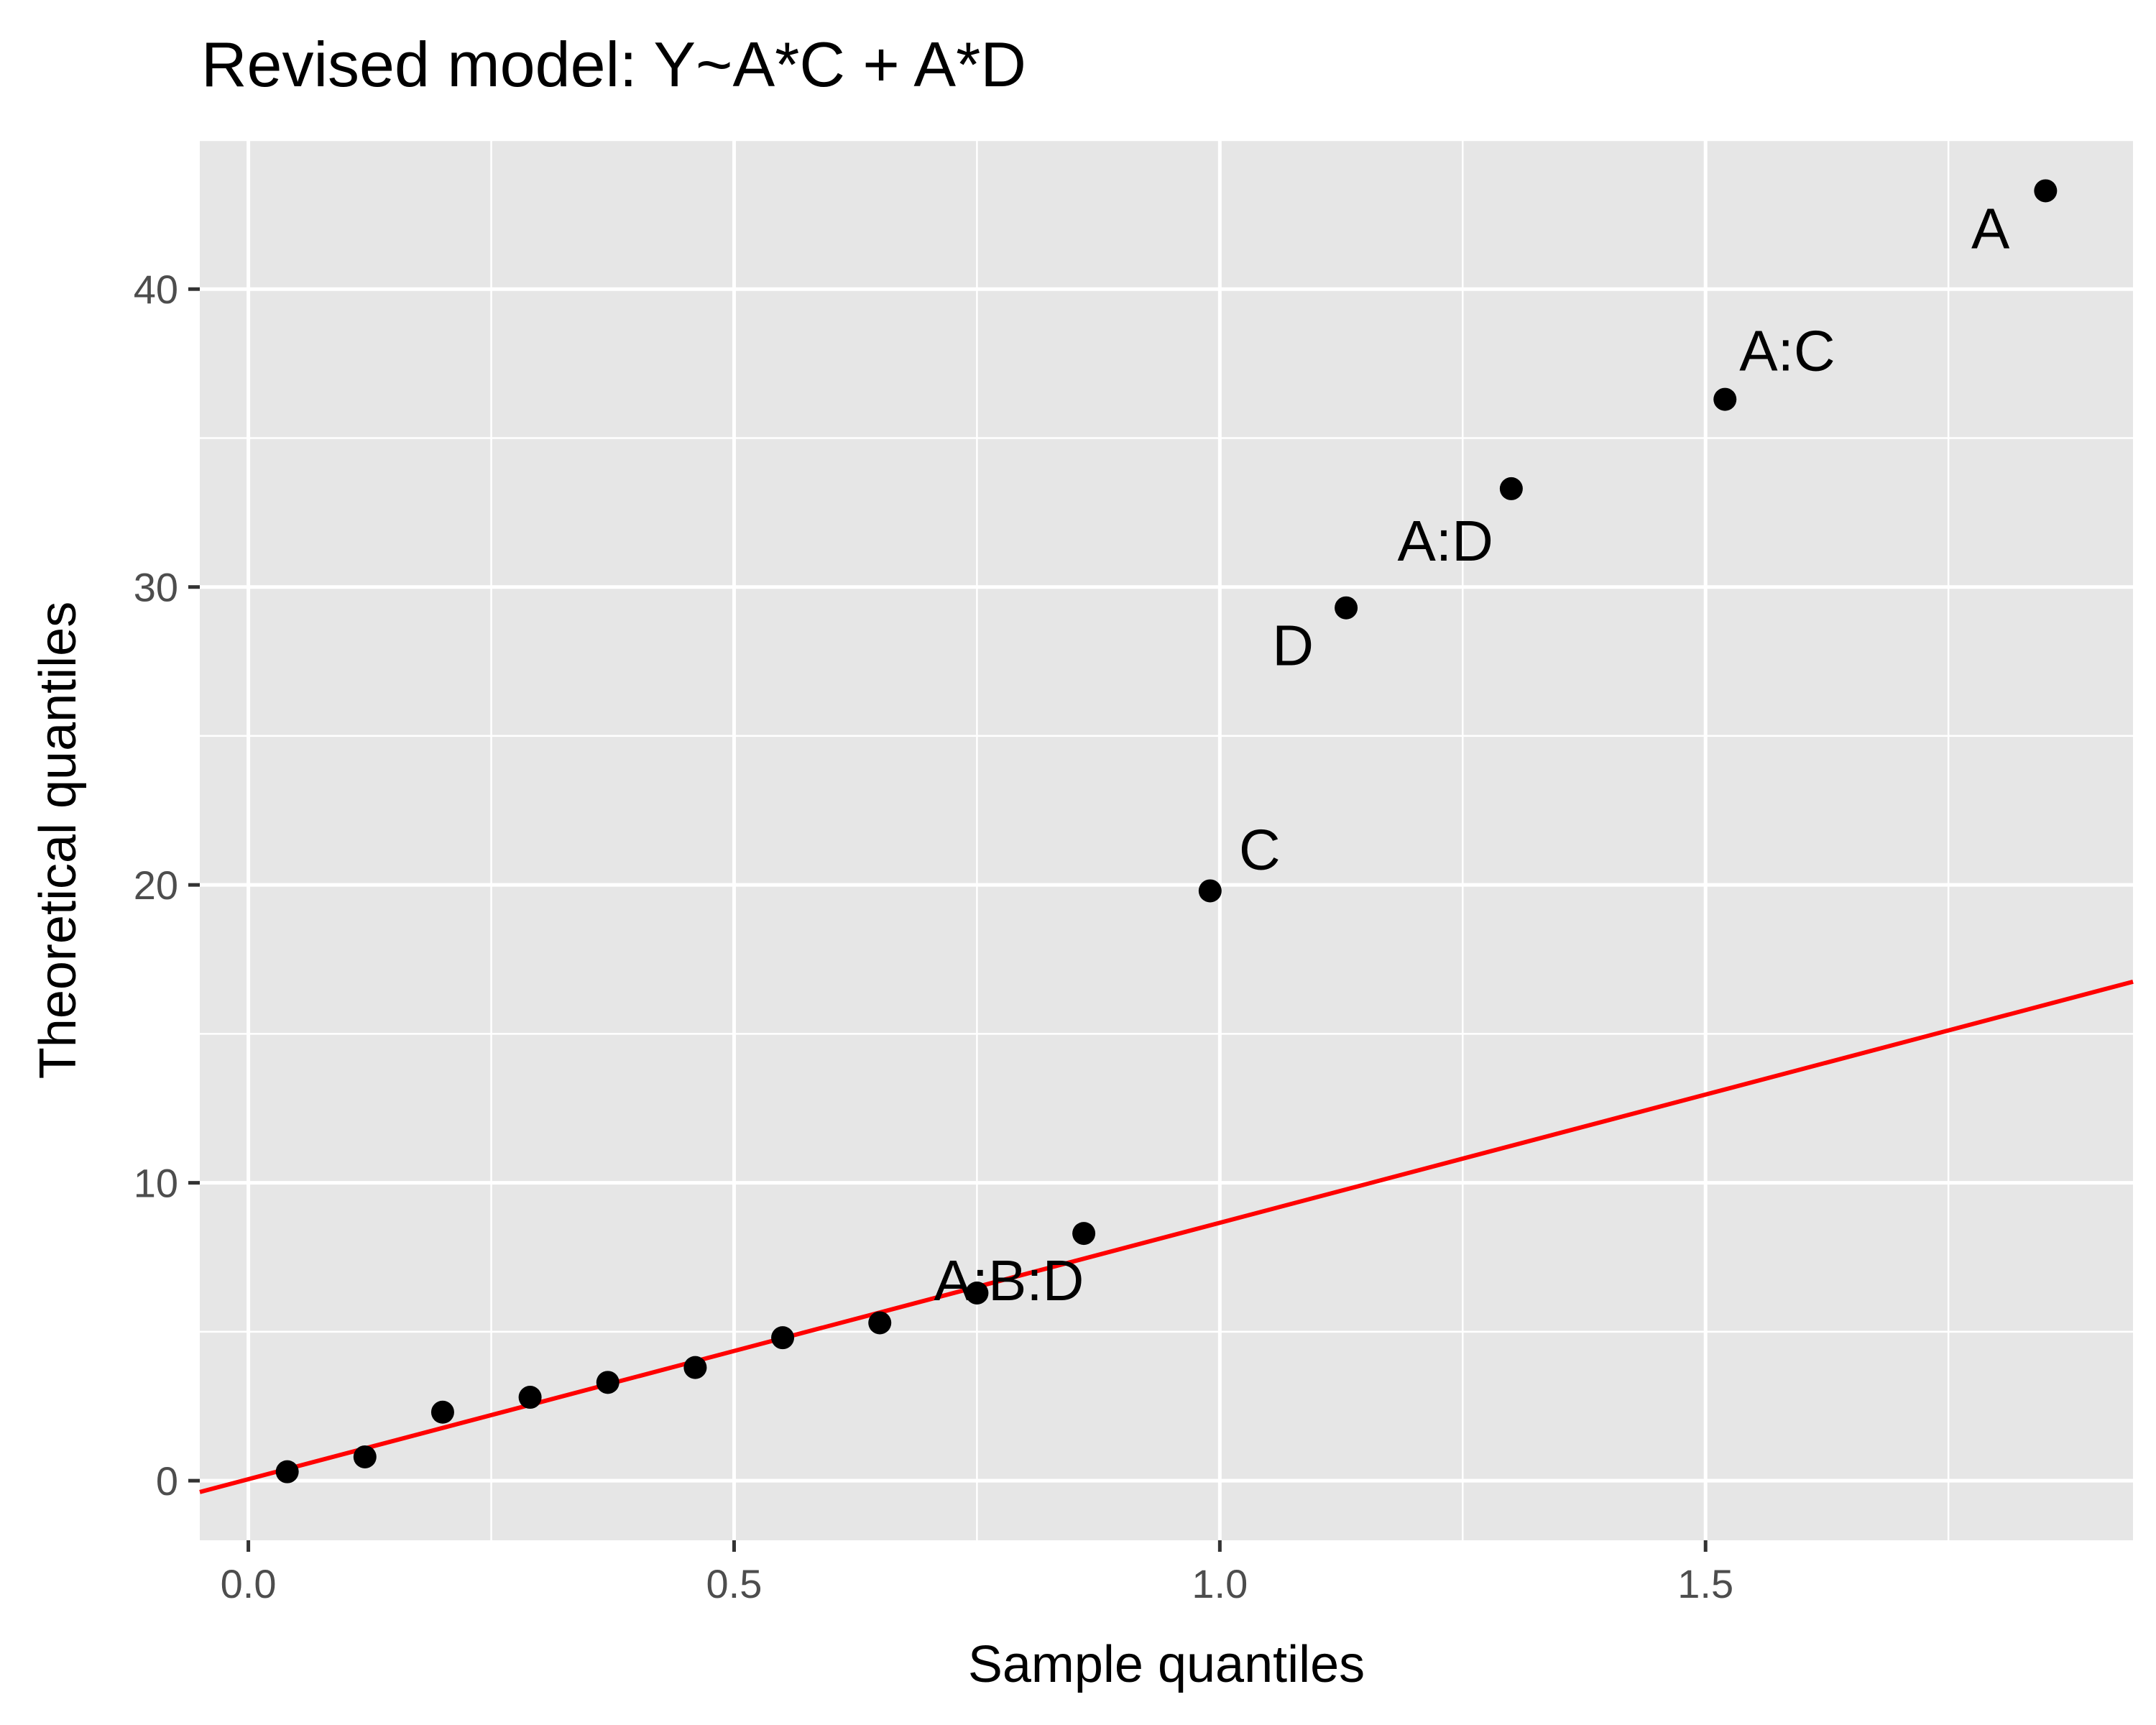  I want to click on x-axis: 0.0 0.5 1.0 1.5, so click(977, 1573).